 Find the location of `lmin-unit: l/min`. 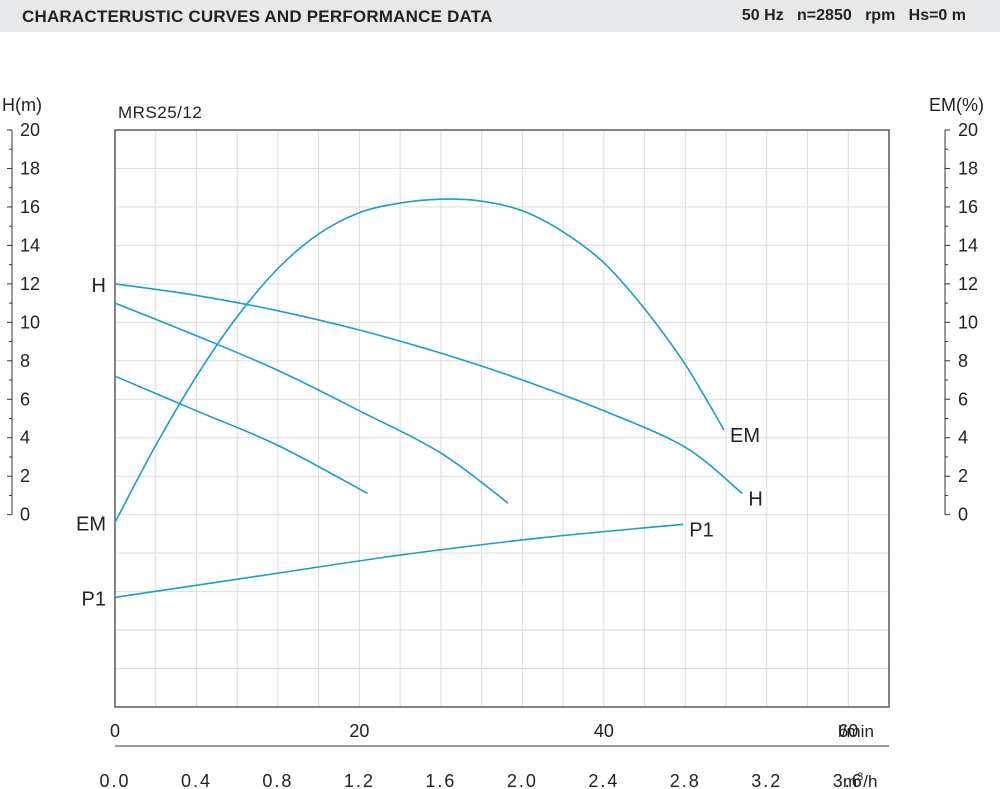

lmin-unit: l/min is located at coordinates (856, 731).